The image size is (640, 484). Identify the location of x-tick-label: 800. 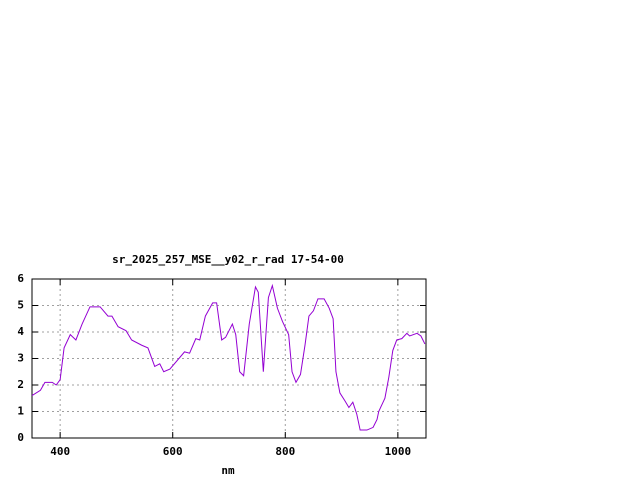
(285, 451).